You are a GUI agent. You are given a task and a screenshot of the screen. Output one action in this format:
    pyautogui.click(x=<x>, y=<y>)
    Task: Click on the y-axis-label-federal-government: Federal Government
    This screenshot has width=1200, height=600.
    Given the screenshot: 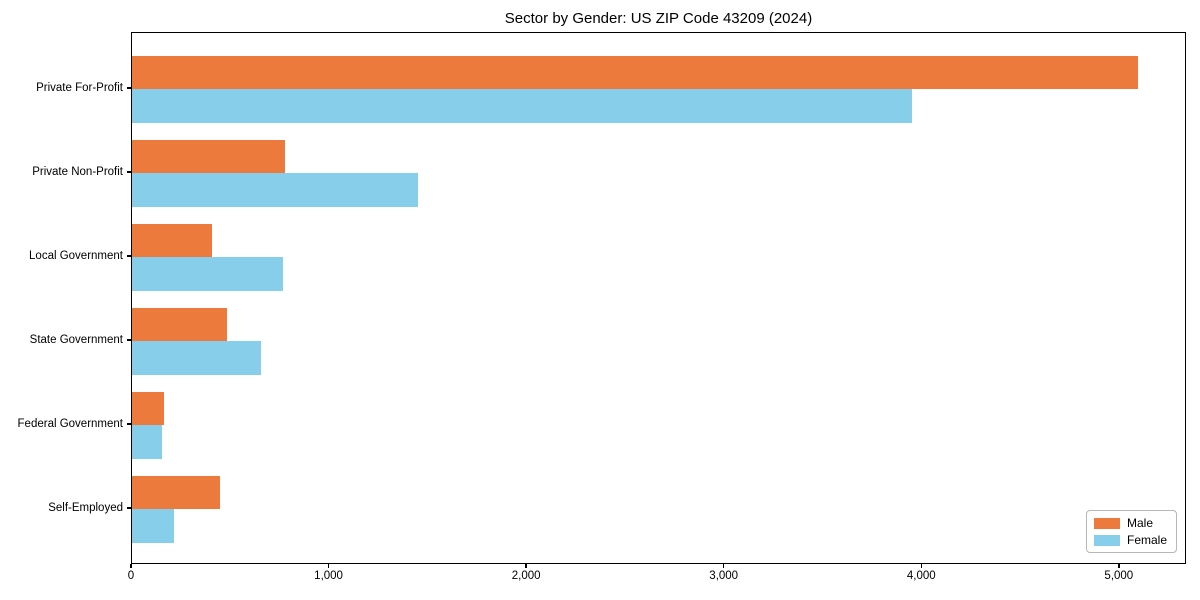 What is the action you would take?
    pyautogui.click(x=70, y=424)
    